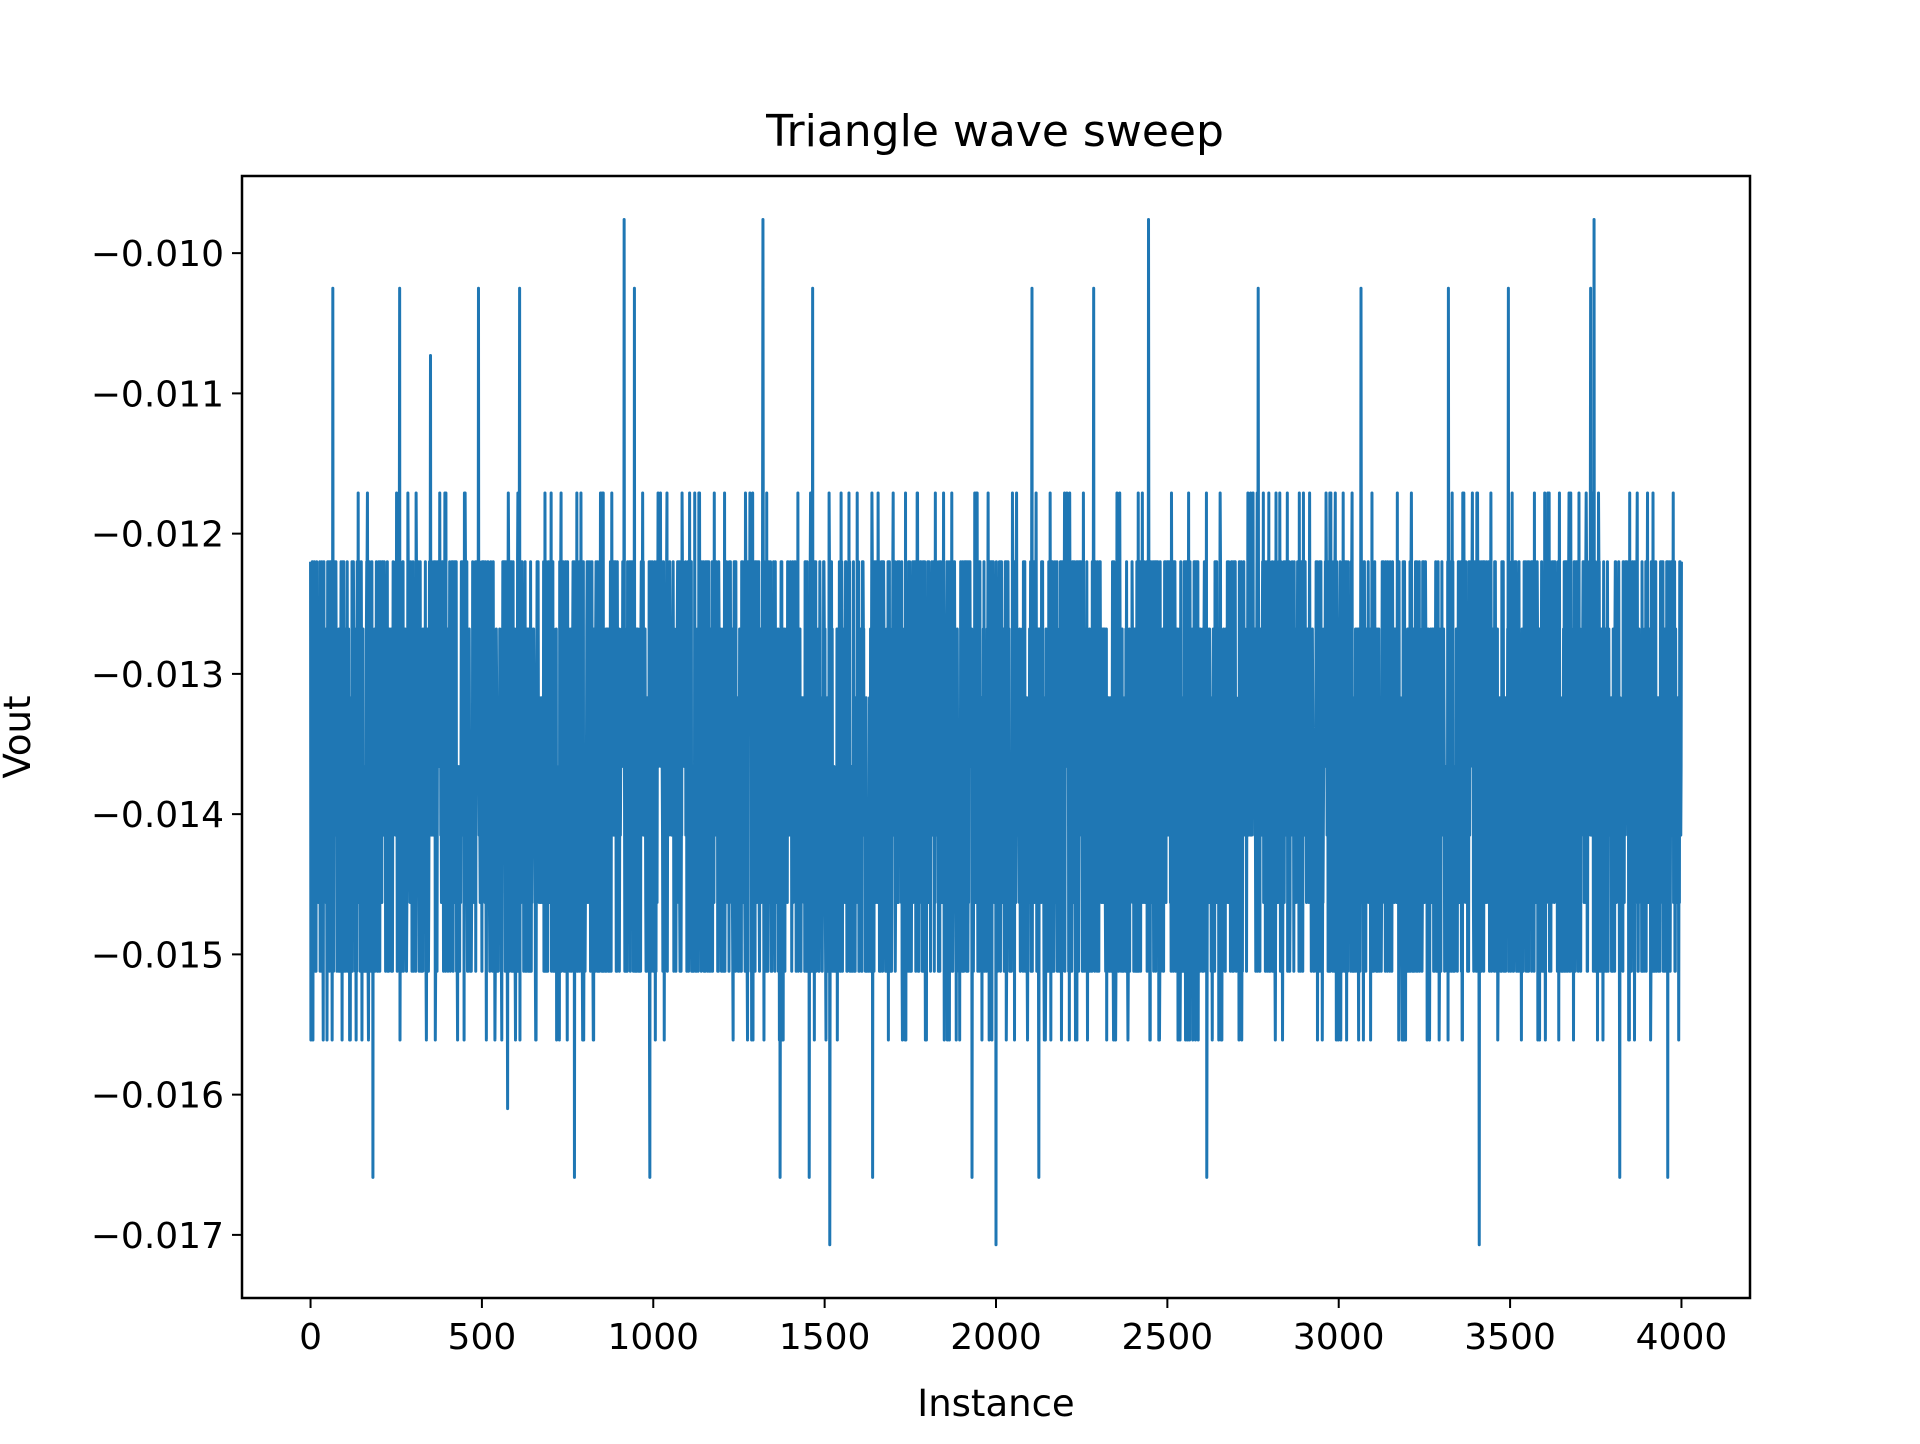 This screenshot has width=1920, height=1444. Describe the element at coordinates (157, 535) in the screenshot. I see `y-tick-label: −0.012` at that location.